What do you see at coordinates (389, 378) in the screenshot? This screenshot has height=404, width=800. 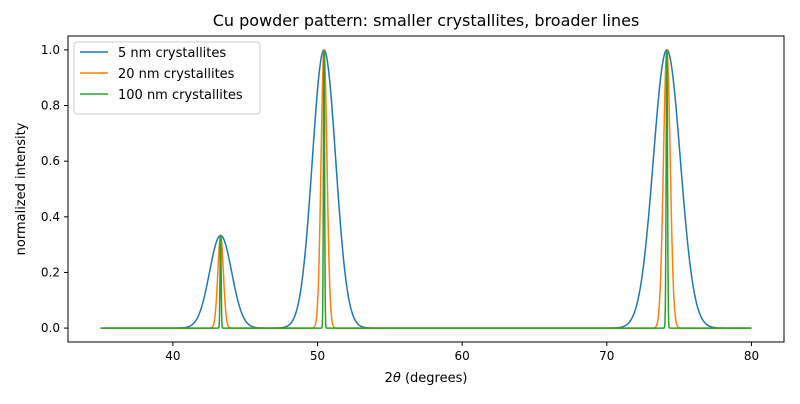 I see `x-axis-label-prefix: 2` at bounding box center [389, 378].